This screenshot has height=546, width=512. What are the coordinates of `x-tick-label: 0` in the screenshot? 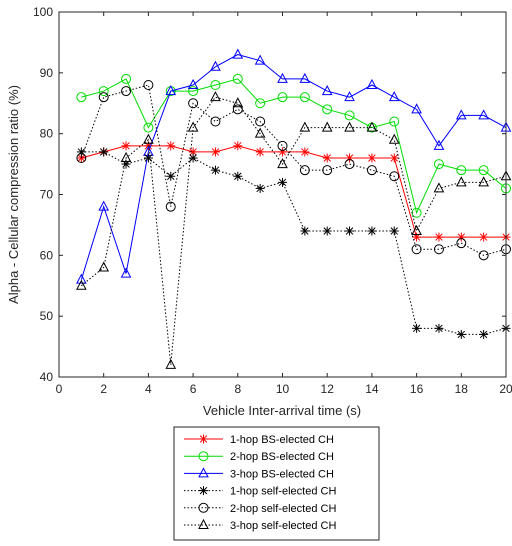 It's located at (59, 389).